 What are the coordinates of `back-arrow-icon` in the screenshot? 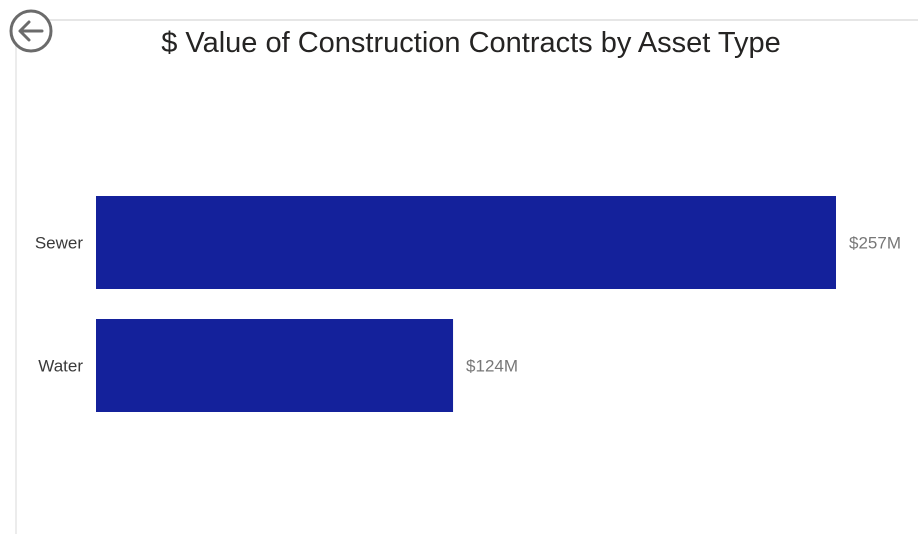 It's located at (31, 31).